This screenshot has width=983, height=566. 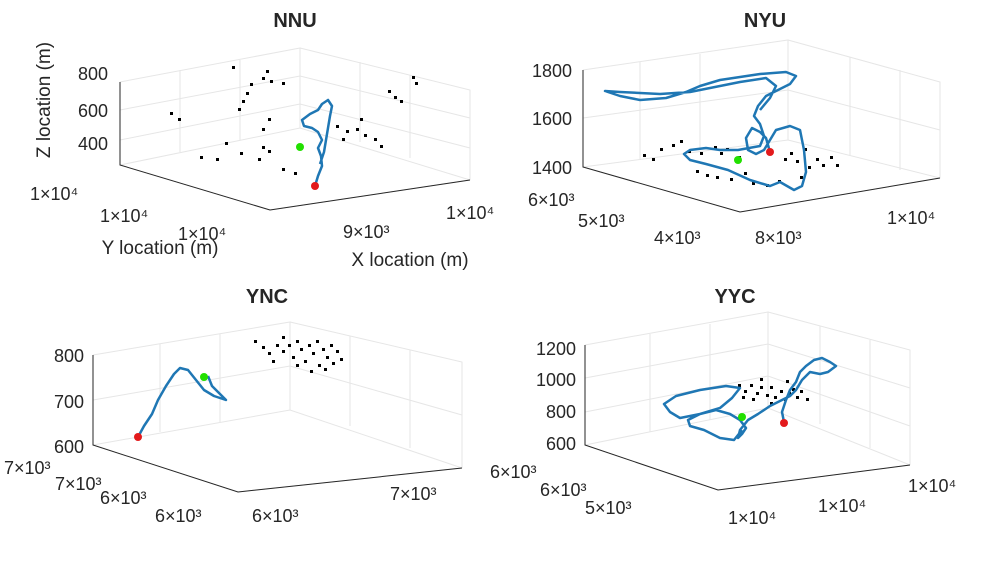 I want to click on z-tick-label: 700, so click(x=69, y=402).